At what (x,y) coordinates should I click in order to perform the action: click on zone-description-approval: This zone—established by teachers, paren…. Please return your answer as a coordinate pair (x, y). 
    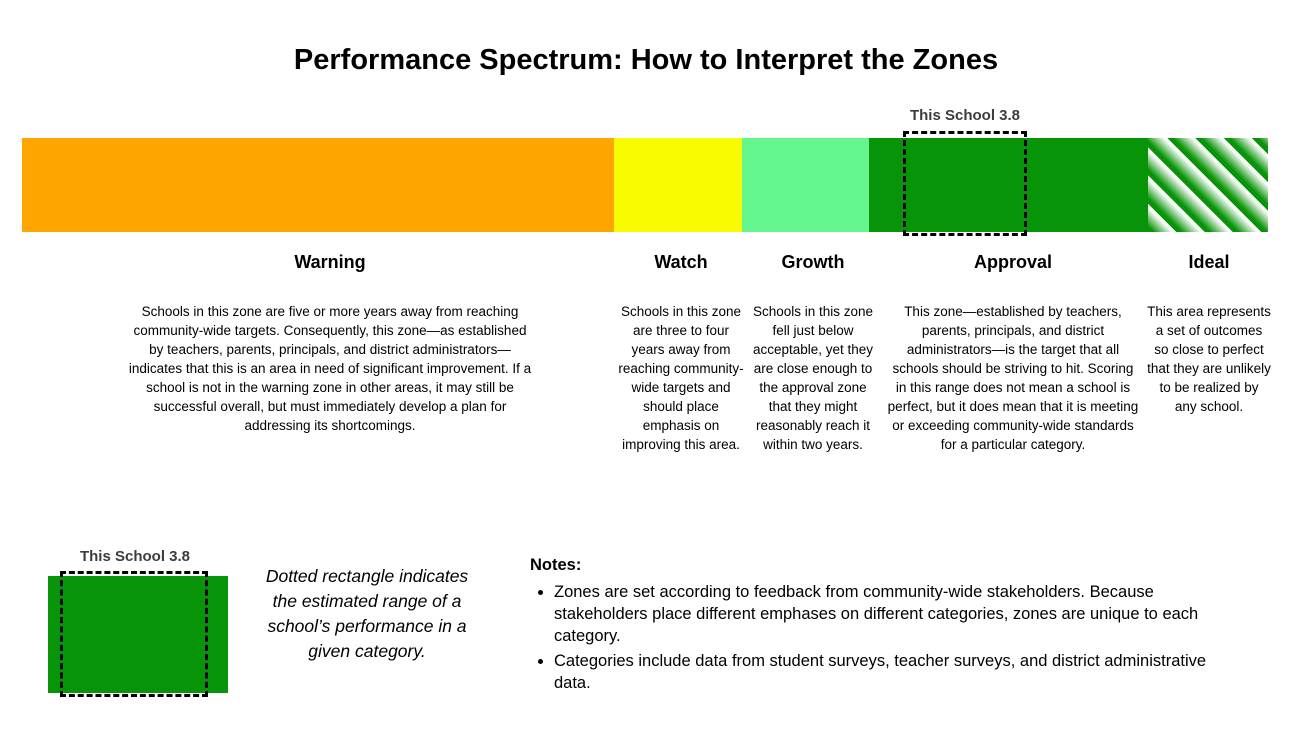
    Looking at the image, I should click on (1013, 378).